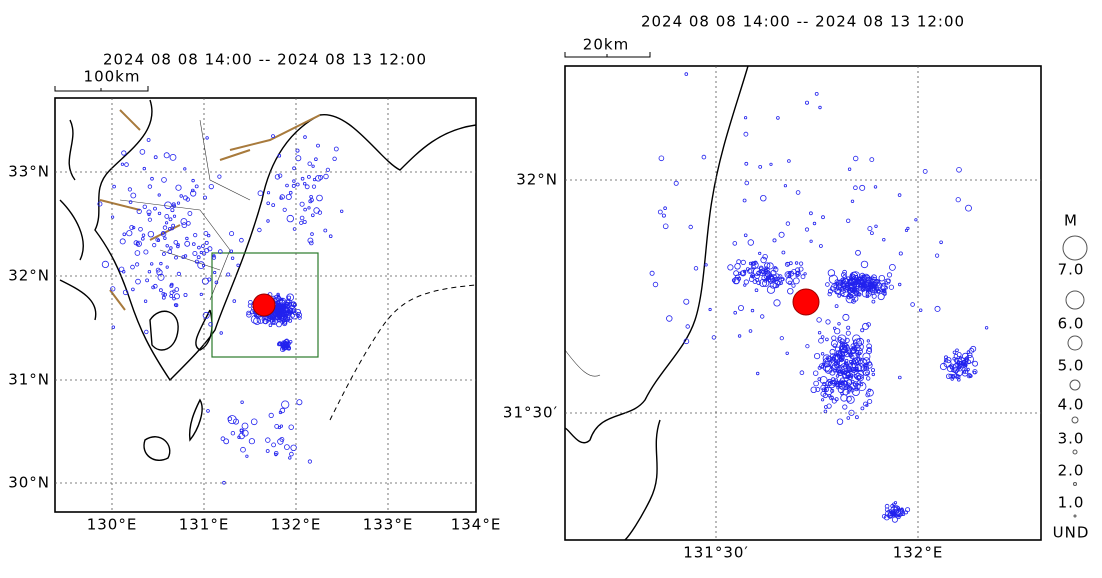  I want to click on lat-label: 30°N, so click(29, 483).